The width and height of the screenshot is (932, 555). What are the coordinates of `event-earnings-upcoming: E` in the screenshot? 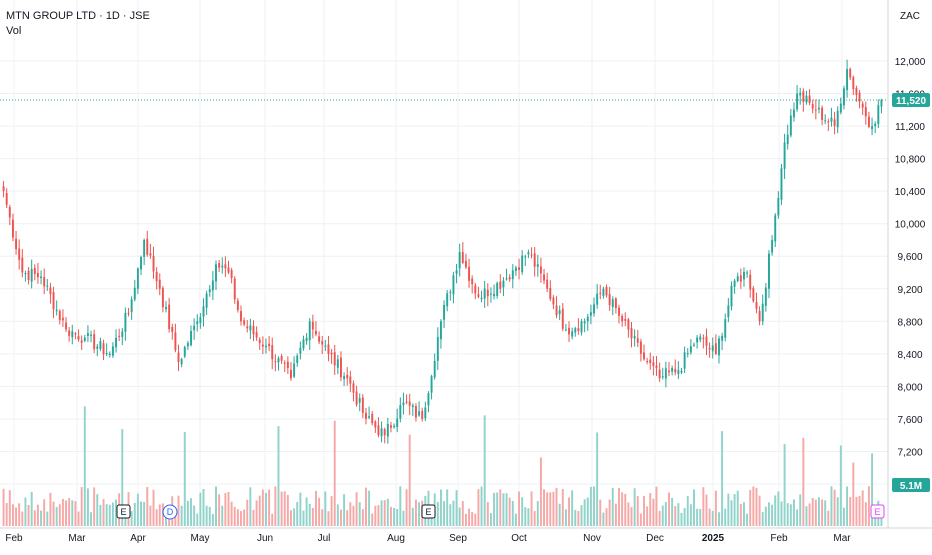 It's located at (877, 511).